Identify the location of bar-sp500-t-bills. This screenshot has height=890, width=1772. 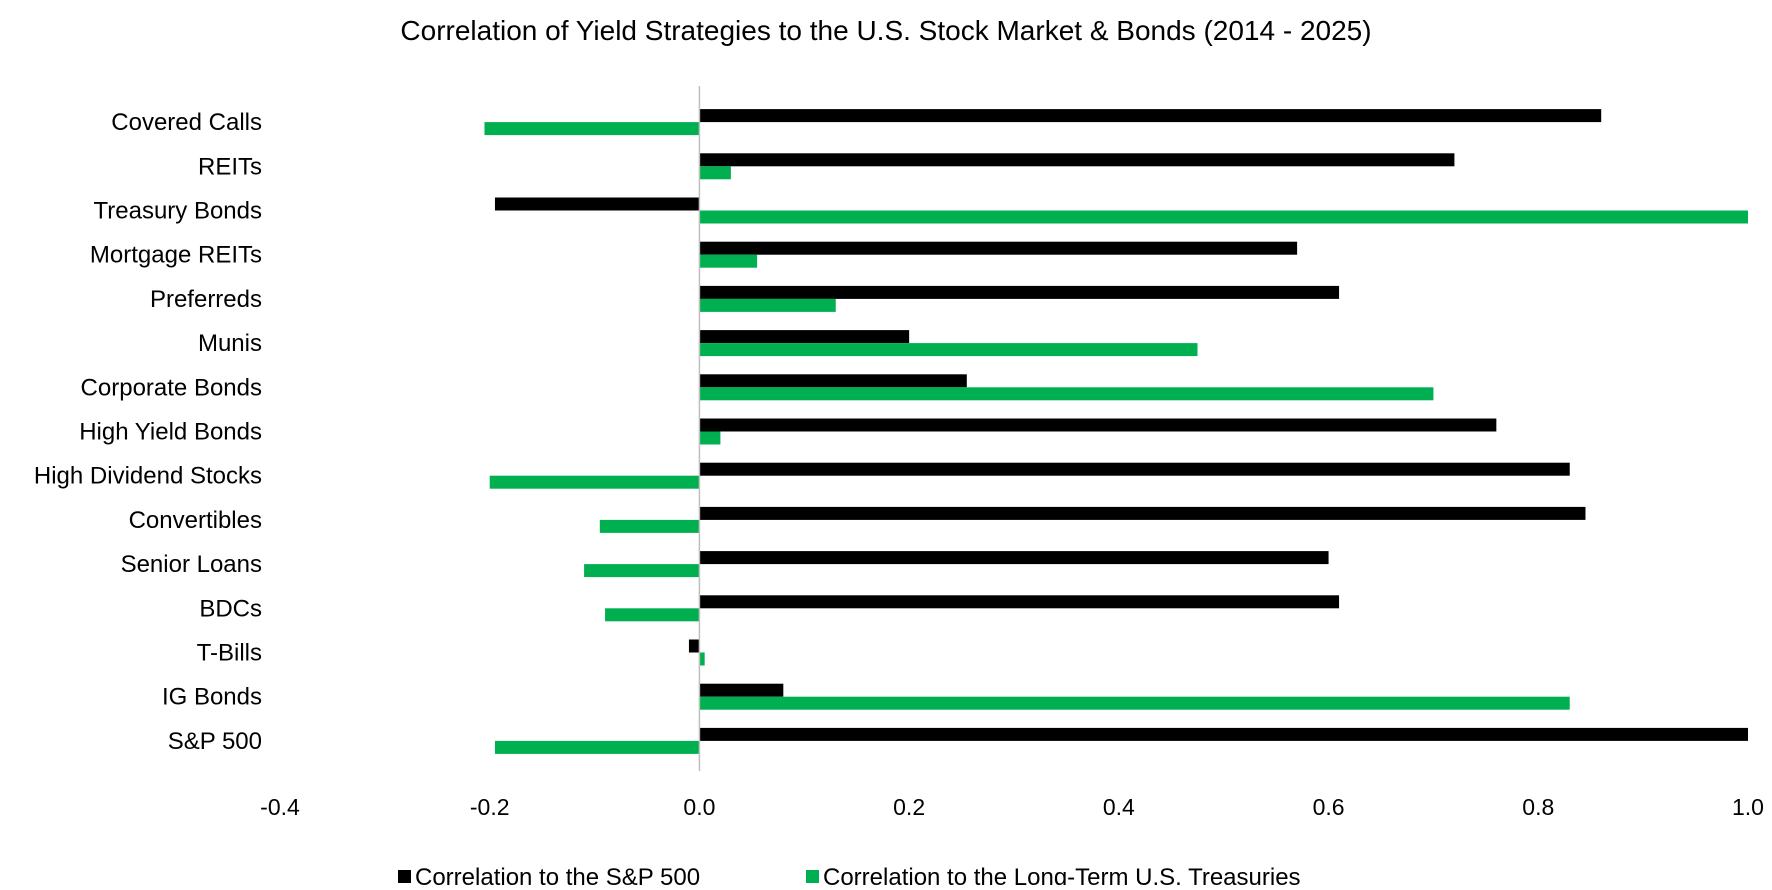
(694, 646).